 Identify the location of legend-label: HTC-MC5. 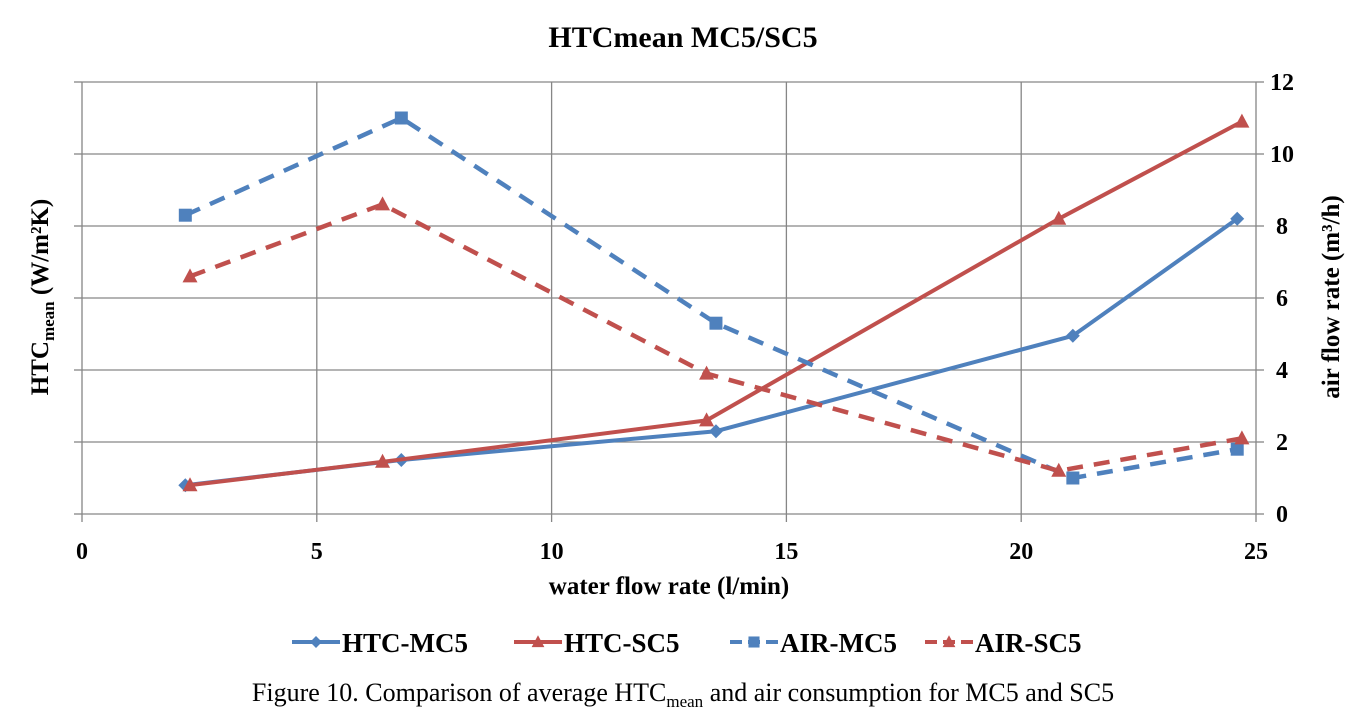
(405, 643).